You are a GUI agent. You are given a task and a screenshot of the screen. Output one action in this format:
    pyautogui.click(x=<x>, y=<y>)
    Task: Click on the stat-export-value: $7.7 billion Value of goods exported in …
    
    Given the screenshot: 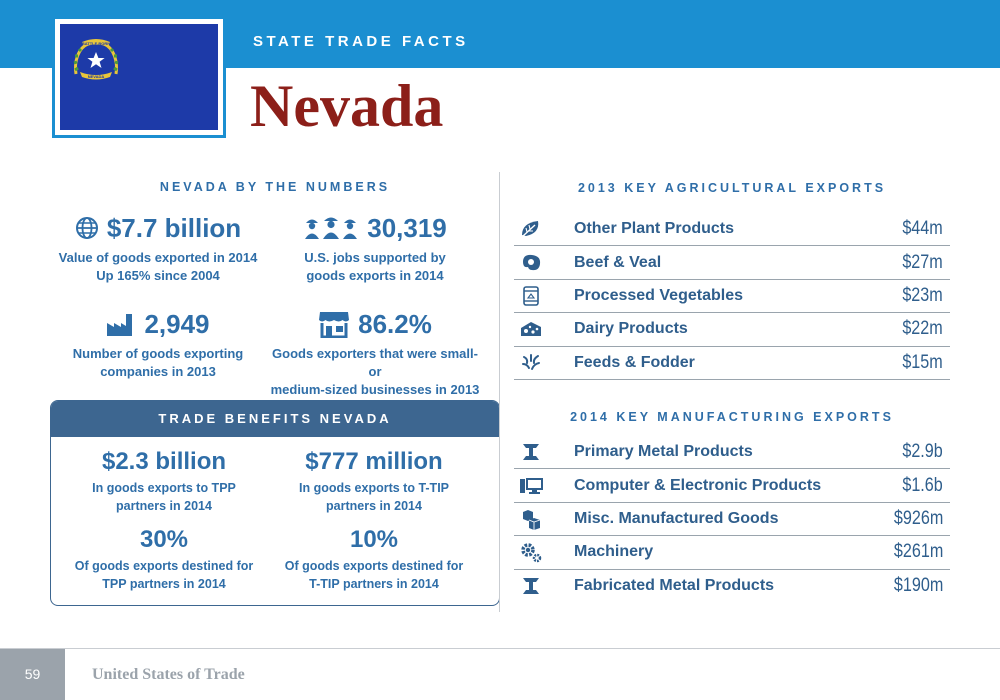 What is the action you would take?
    pyautogui.click(x=158, y=247)
    